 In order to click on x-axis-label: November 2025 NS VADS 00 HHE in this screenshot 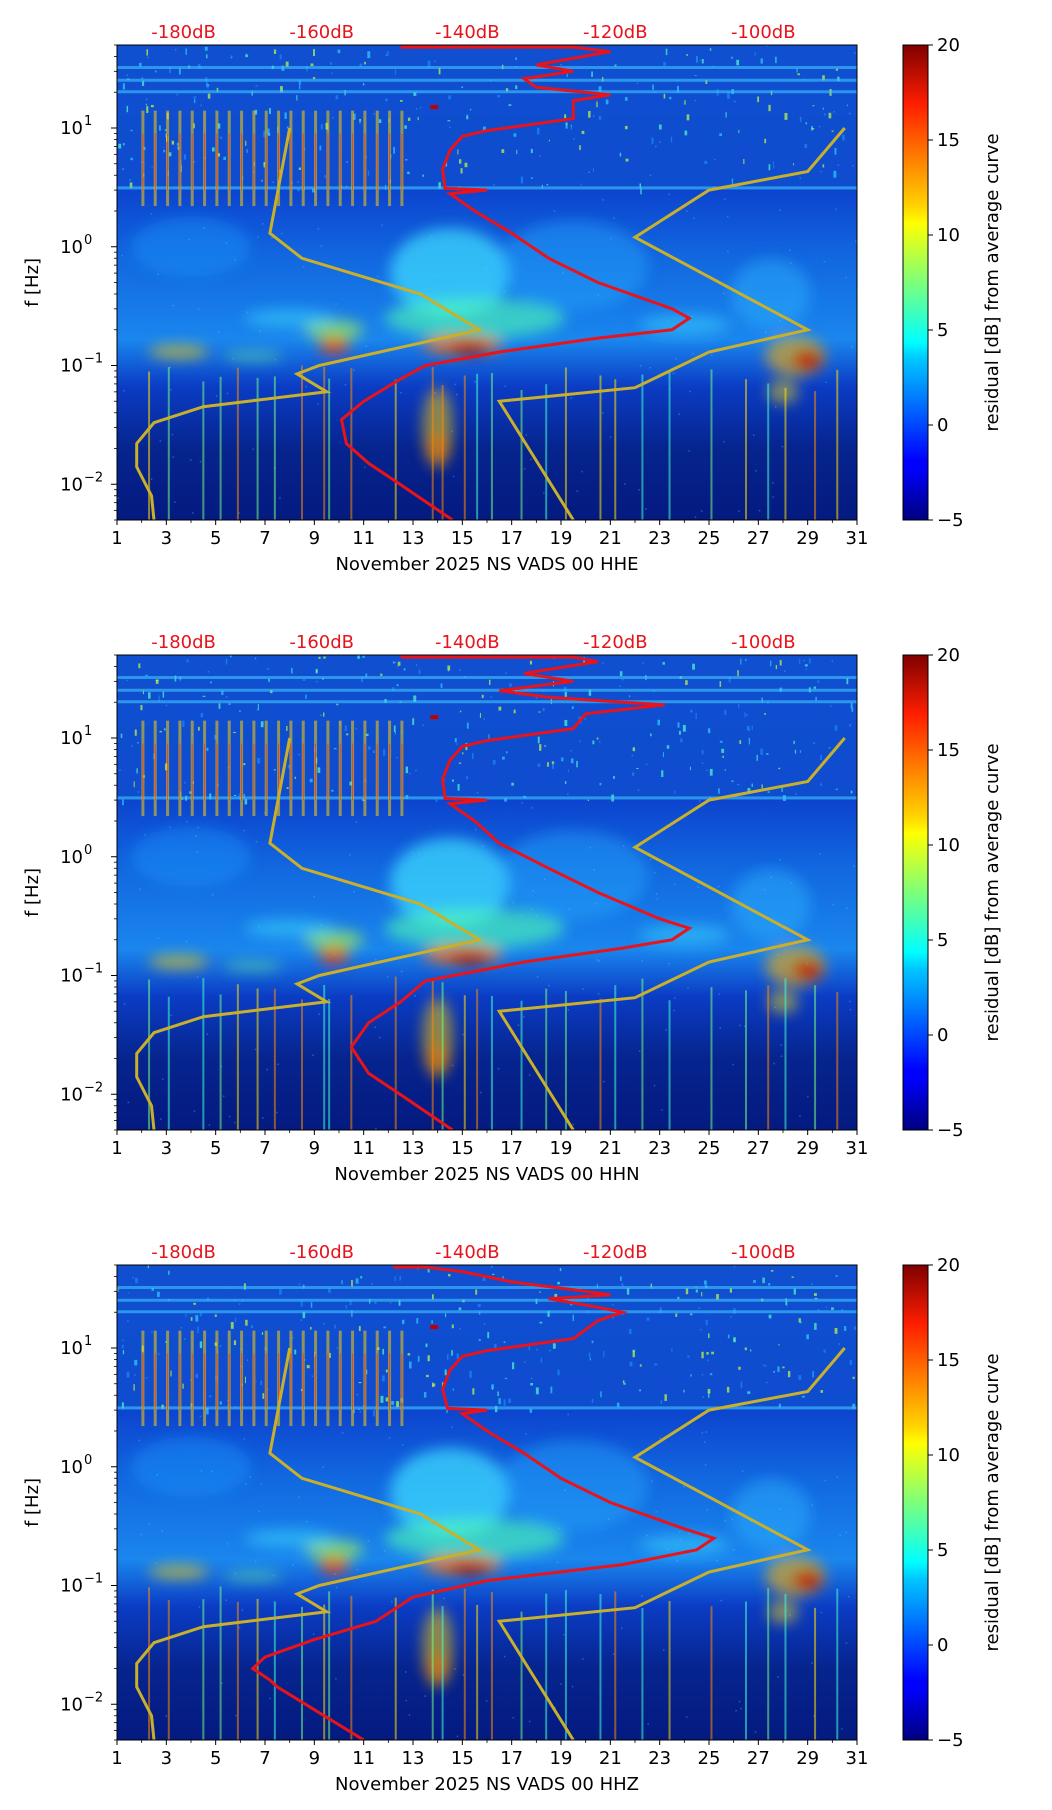, I will do `click(486, 564)`.